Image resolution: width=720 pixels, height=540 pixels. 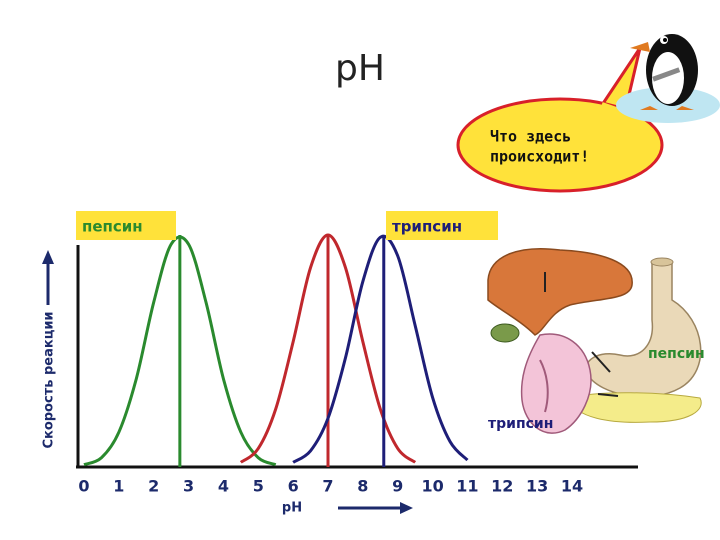 I want to click on x-tick-label: 14, so click(x=572, y=486).